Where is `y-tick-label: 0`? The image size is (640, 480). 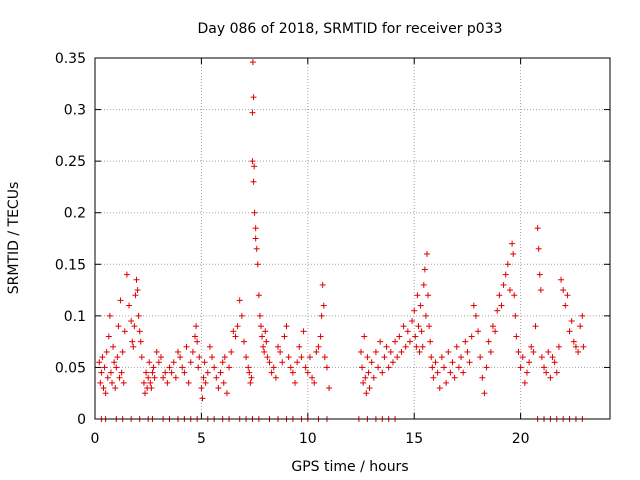
y-tick-label: 0 is located at coordinates (81, 420).